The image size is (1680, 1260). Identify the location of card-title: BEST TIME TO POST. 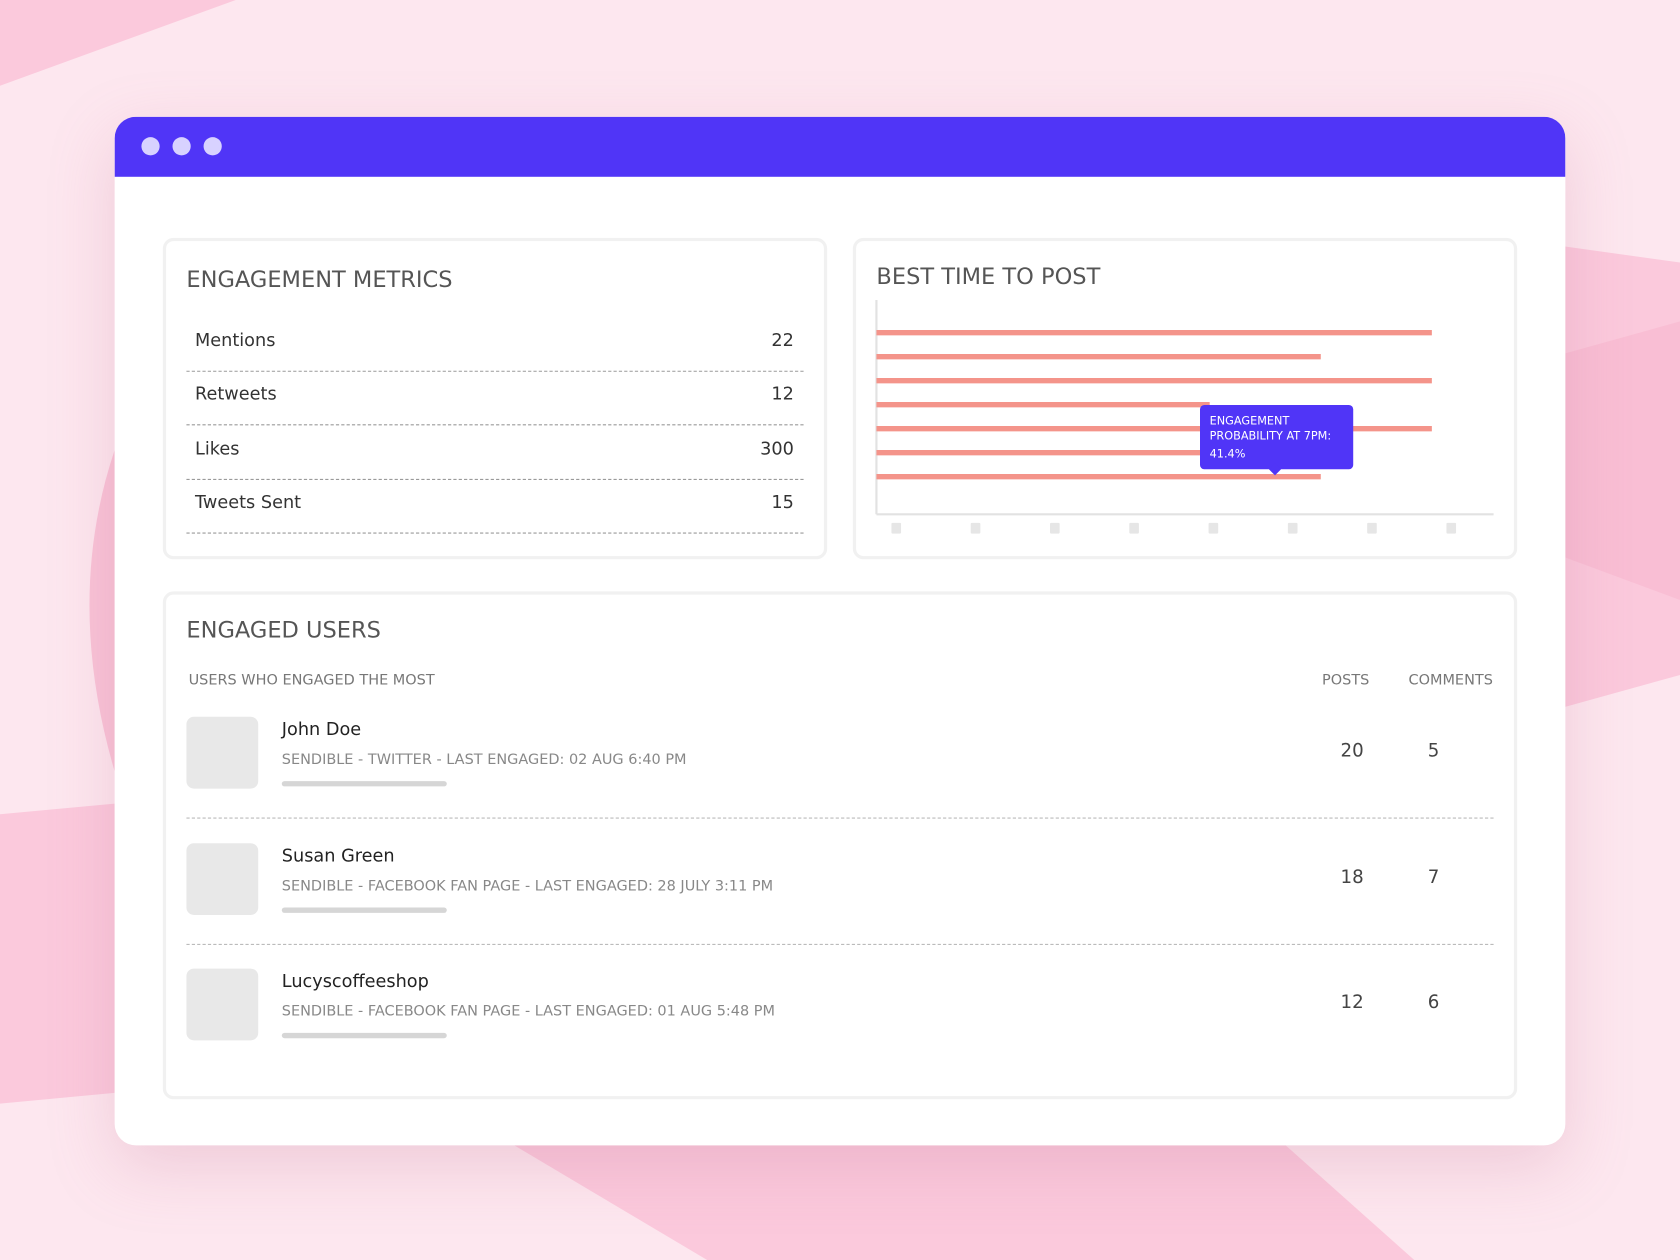
(988, 276).